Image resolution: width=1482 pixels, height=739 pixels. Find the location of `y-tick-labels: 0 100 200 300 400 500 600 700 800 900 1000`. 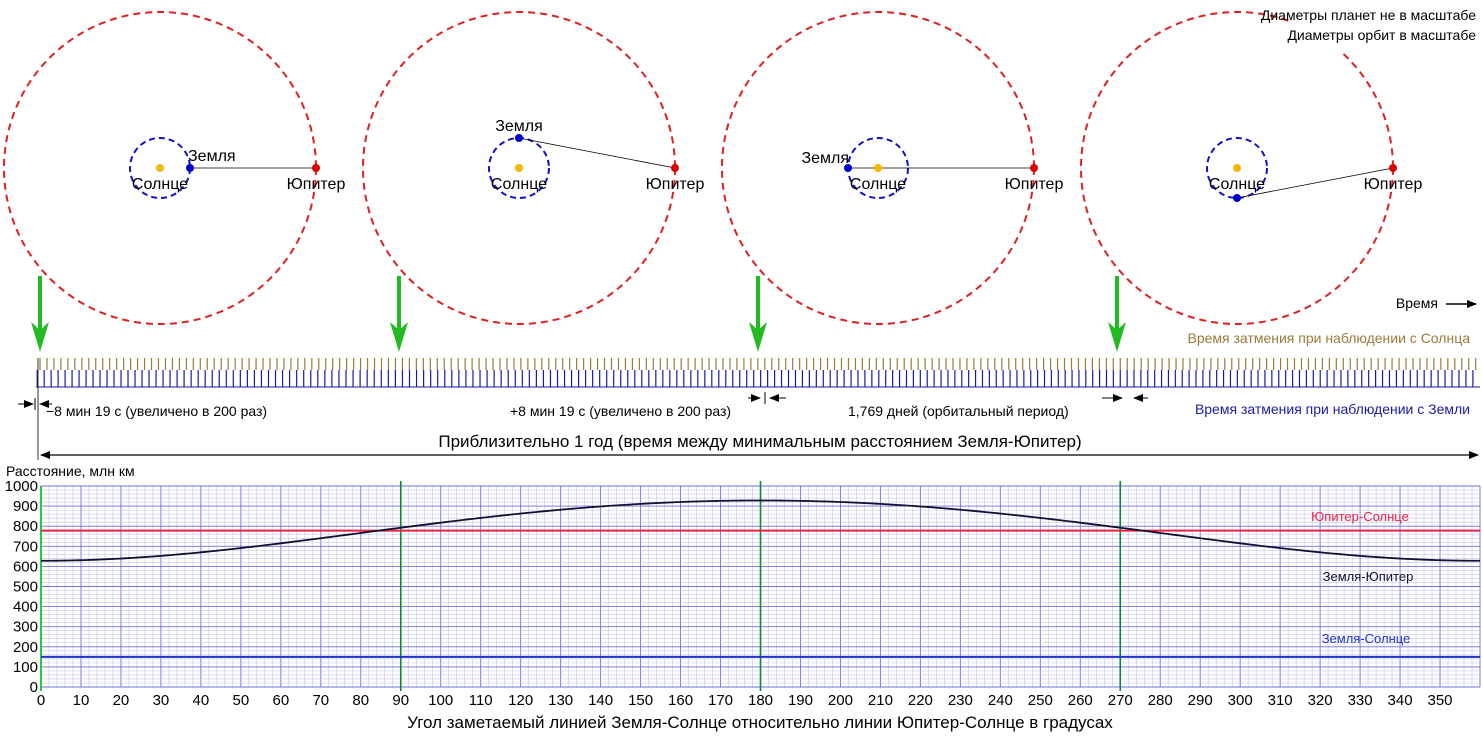

y-tick-labels: 0 100 200 300 400 500 600 700 800 900 1000 is located at coordinates (21, 587).